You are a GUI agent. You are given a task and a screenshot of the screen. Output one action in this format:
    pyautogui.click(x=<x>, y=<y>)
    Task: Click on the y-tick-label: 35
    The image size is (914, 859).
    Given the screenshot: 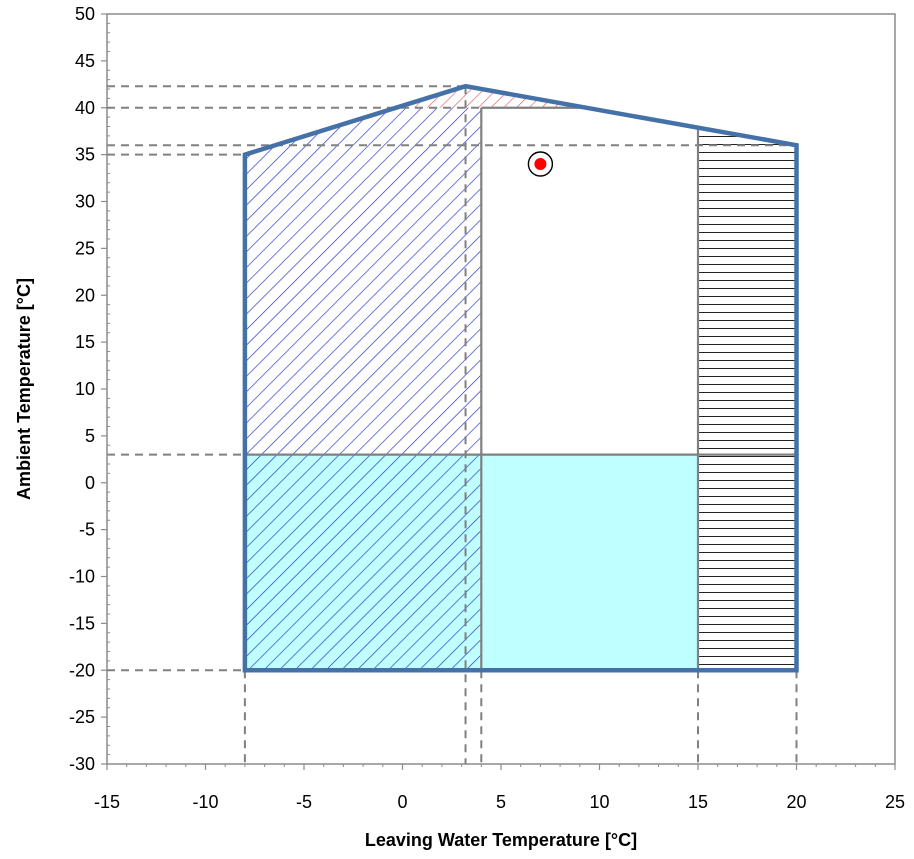 What is the action you would take?
    pyautogui.click(x=85, y=155)
    